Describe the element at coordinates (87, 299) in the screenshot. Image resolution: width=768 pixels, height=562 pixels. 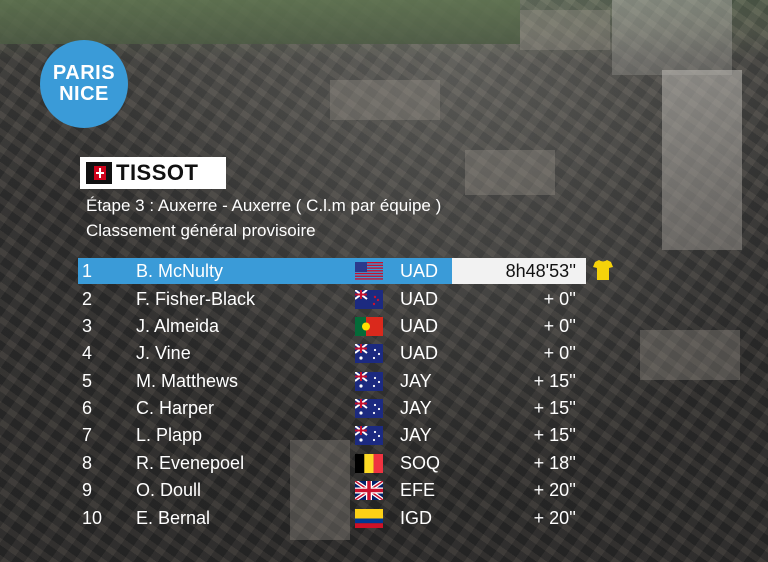
I see `position: 2` at that location.